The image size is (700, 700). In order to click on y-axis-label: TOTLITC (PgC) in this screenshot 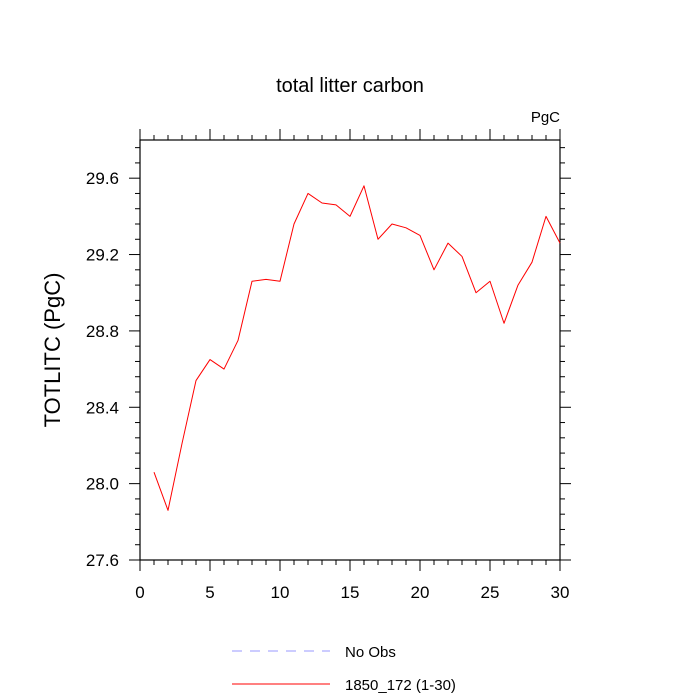, I will do `click(52, 350)`.